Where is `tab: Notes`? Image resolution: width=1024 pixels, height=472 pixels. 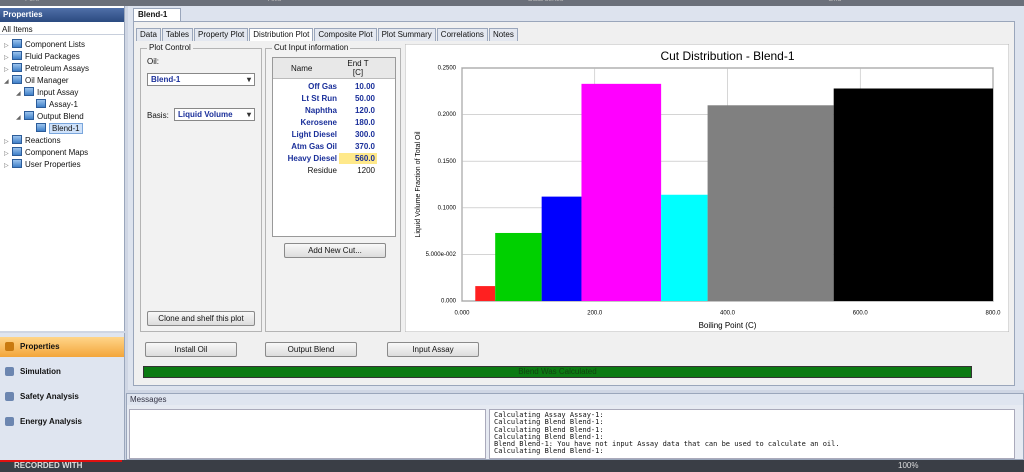
tab: Notes is located at coordinates (503, 34).